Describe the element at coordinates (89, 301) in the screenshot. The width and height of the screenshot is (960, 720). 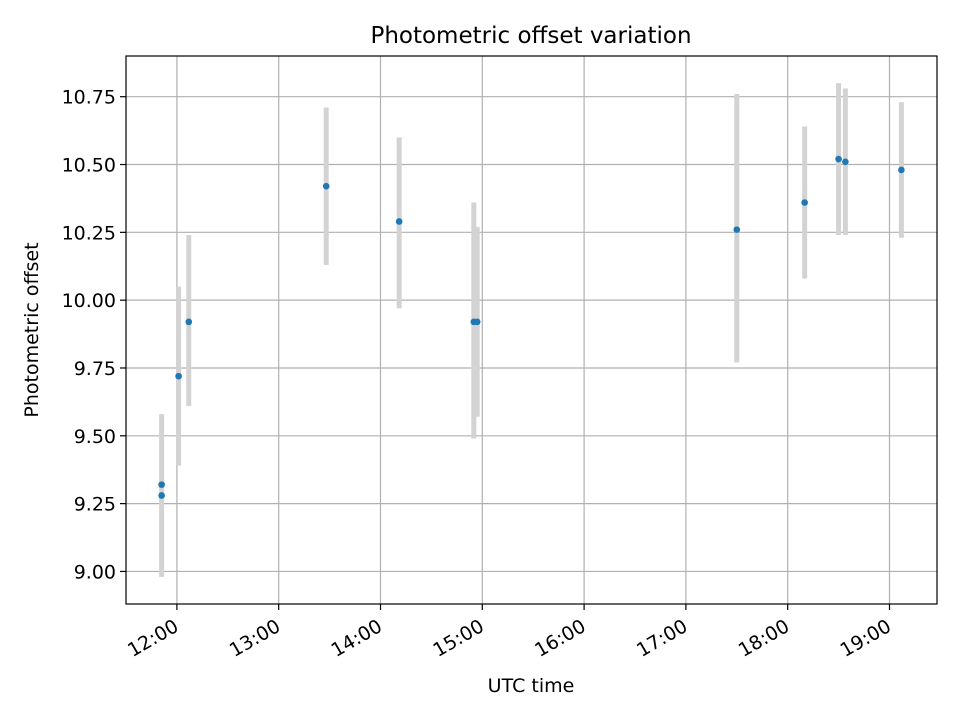
I see `y-tick-label: 10.00` at that location.